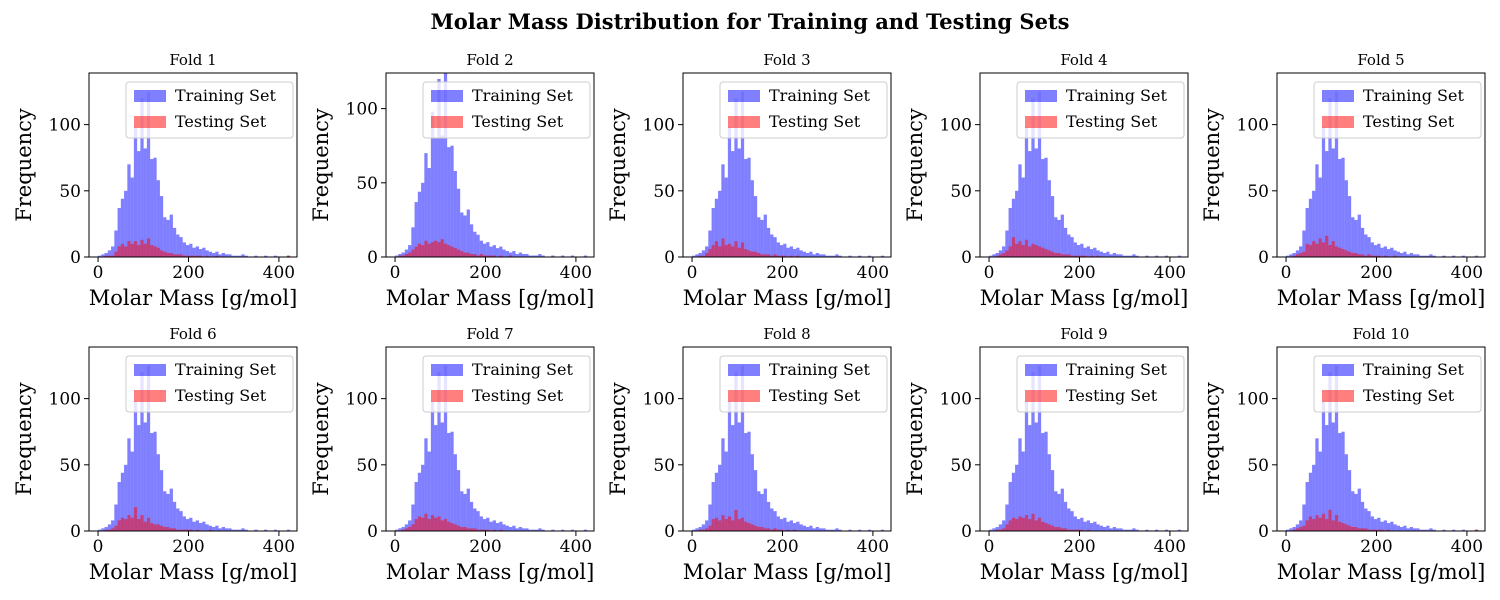 Image resolution: width=1500 pixels, height=600 pixels. What do you see at coordinates (1116, 95) in the screenshot?
I see `legend-label: Training Set` at bounding box center [1116, 95].